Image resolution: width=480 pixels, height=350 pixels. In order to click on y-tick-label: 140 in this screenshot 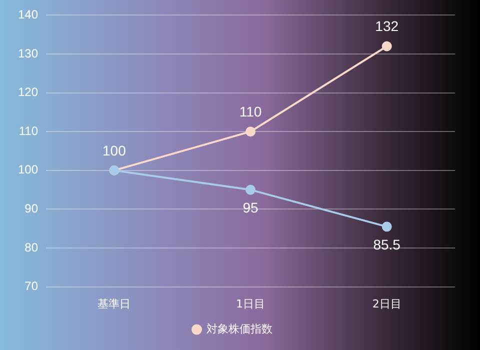, I will do `click(28, 15)`.